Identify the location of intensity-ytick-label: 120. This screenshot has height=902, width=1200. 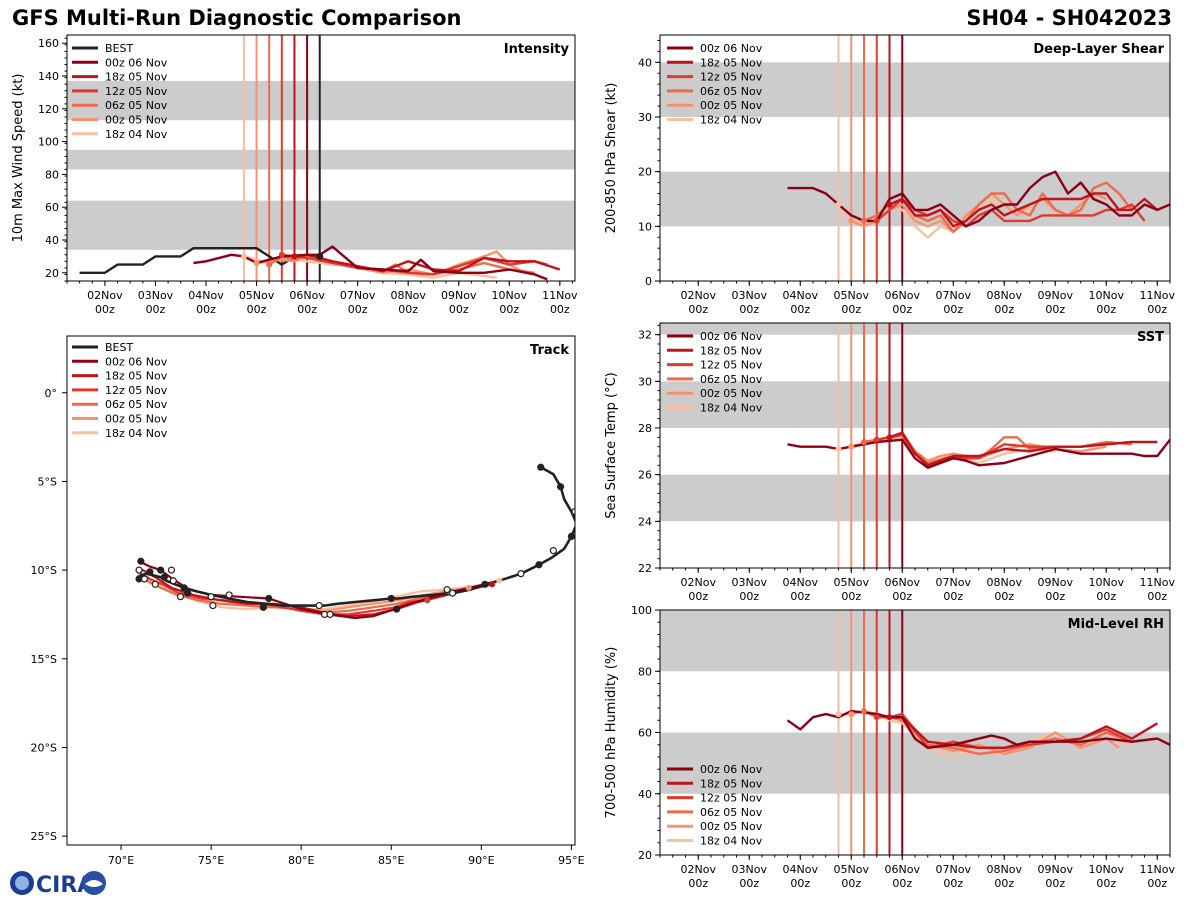
(48, 109).